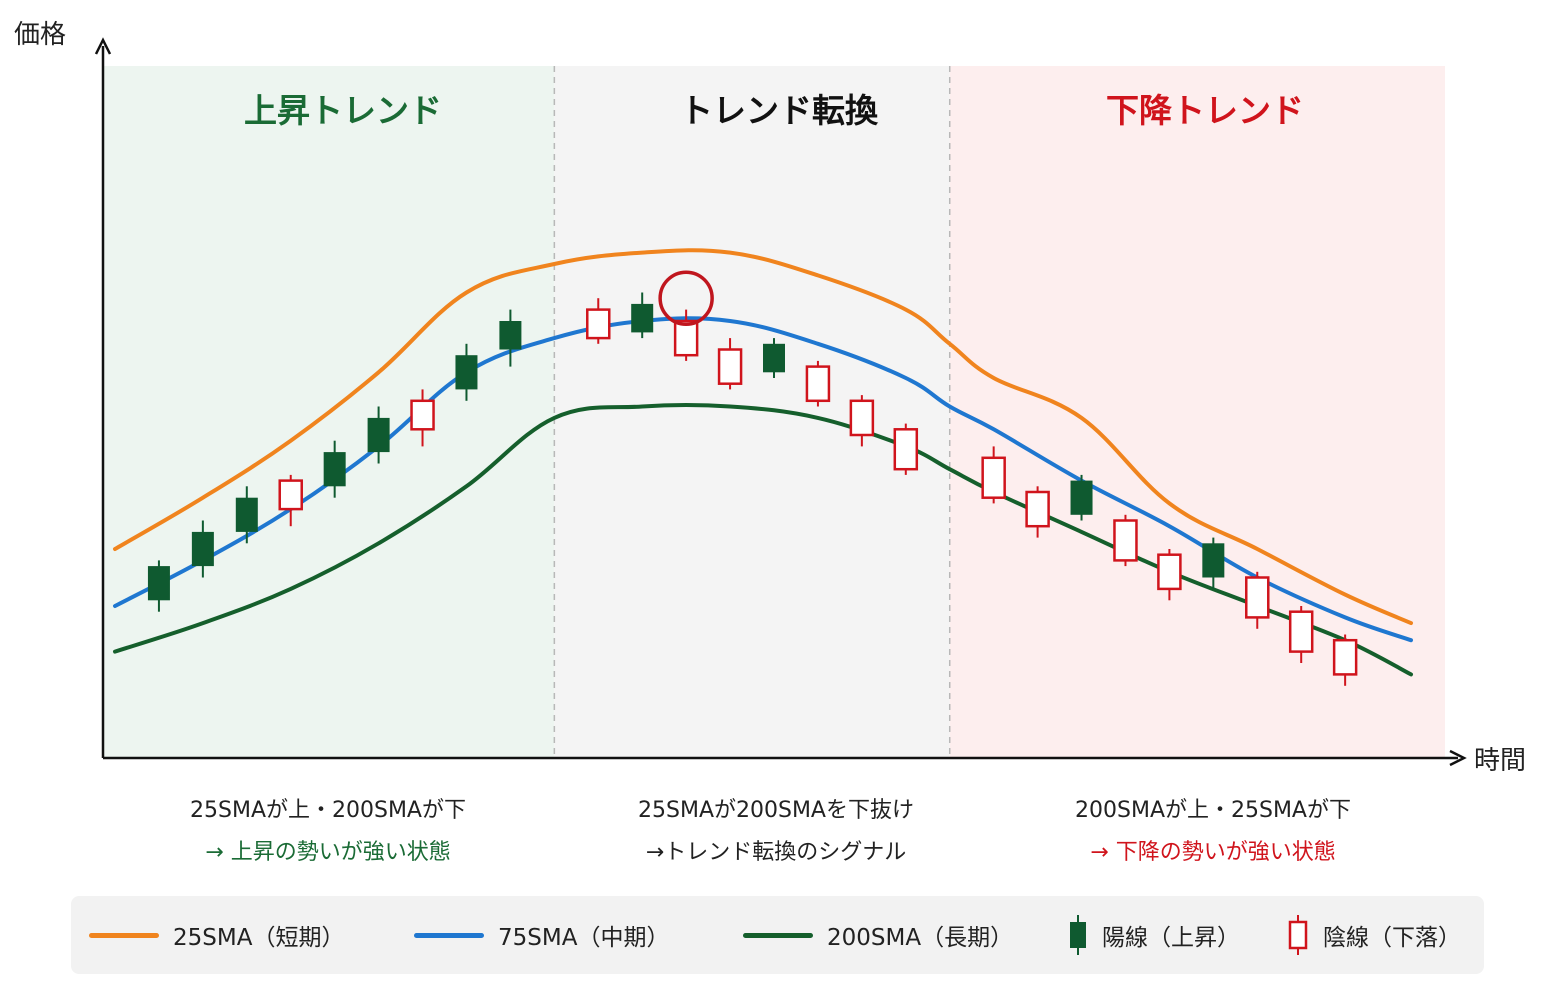  Describe the element at coordinates (776, 832) in the screenshot. I see `note-reversal: 25SMAが200SMAを下抜け →トレンド転換のシグナル` at that location.